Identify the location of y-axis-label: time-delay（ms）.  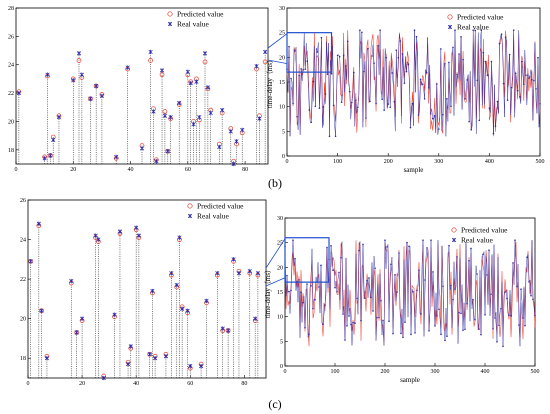
(270, 82).